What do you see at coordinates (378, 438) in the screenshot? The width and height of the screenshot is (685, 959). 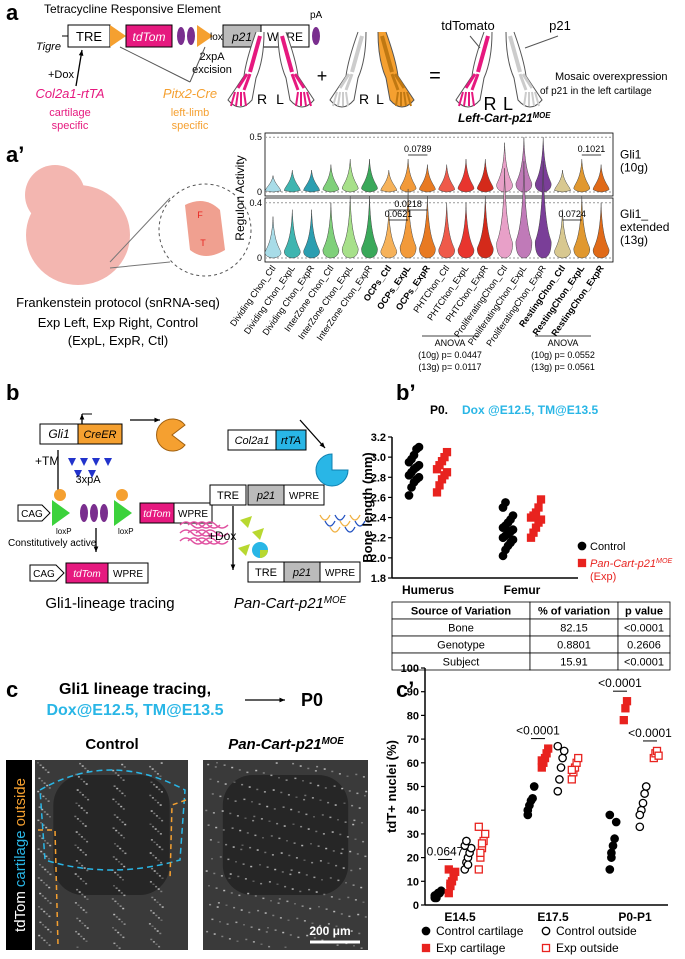 I see `y-tick-label: 3.2` at bounding box center [378, 438].